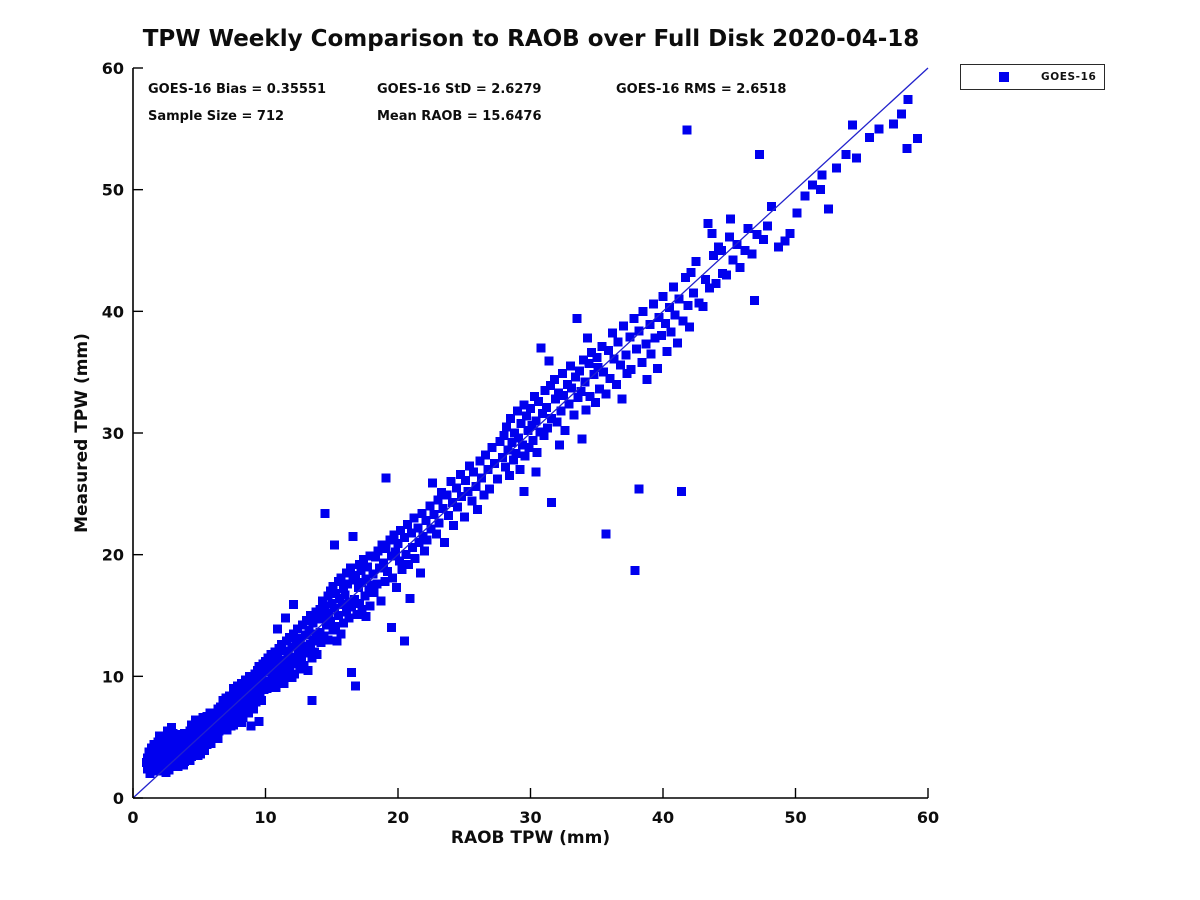  Describe the element at coordinates (237, 89) in the screenshot. I see `stat-bias: GOES-16 Bias = 0.35551` at that location.